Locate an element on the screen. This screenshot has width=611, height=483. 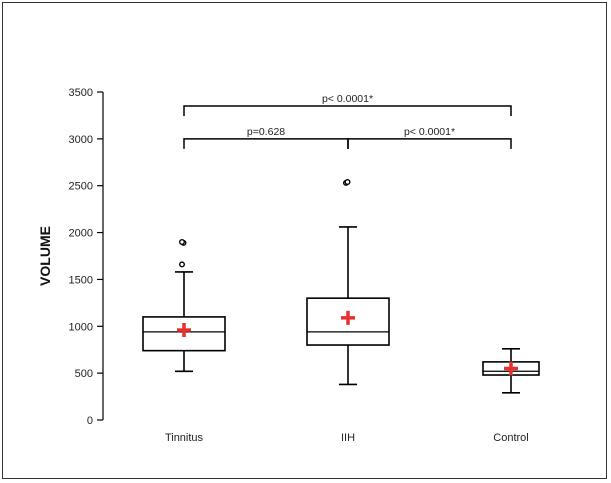
box-iih is located at coordinates (348, 282).